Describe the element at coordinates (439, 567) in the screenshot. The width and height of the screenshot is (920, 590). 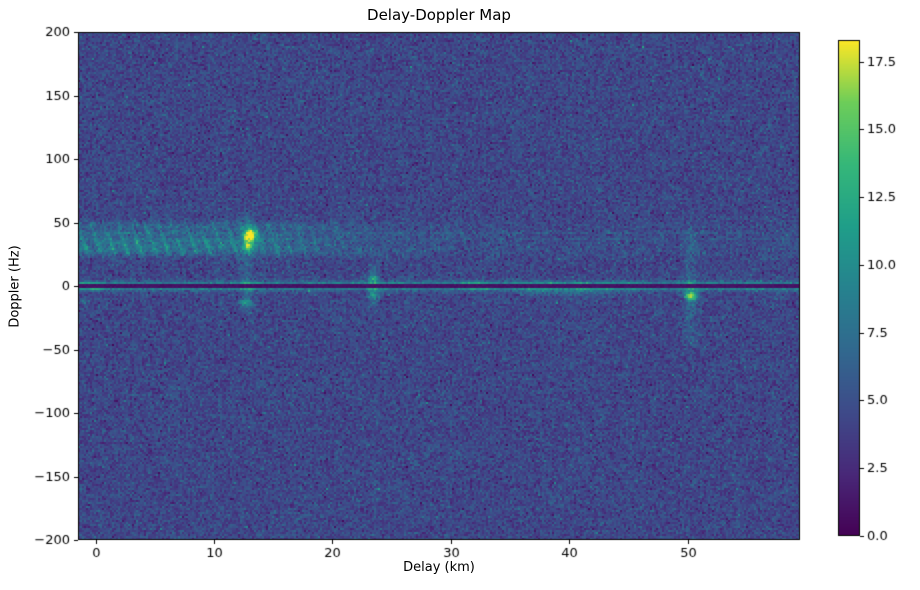
I see `x-axis-label: Delay (km)` at that location.